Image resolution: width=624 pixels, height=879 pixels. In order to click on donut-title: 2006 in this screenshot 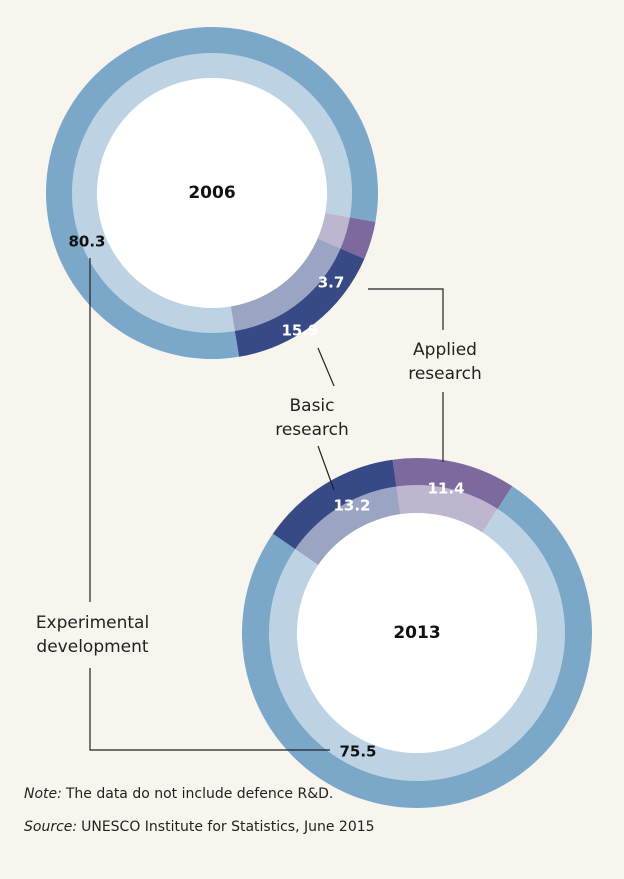, I will do `click(211, 193)`.